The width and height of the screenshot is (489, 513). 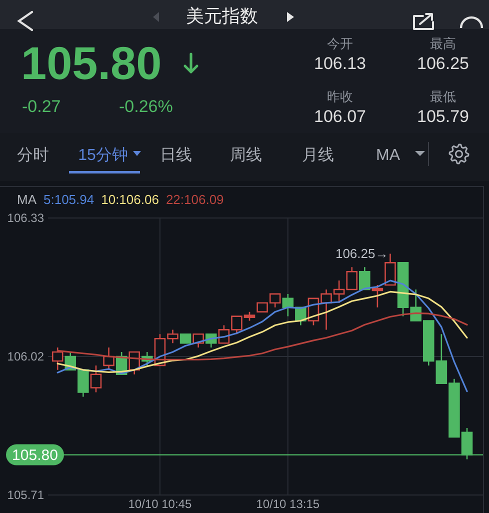 I want to click on y-tick-label: 106.33, so click(x=25, y=218).